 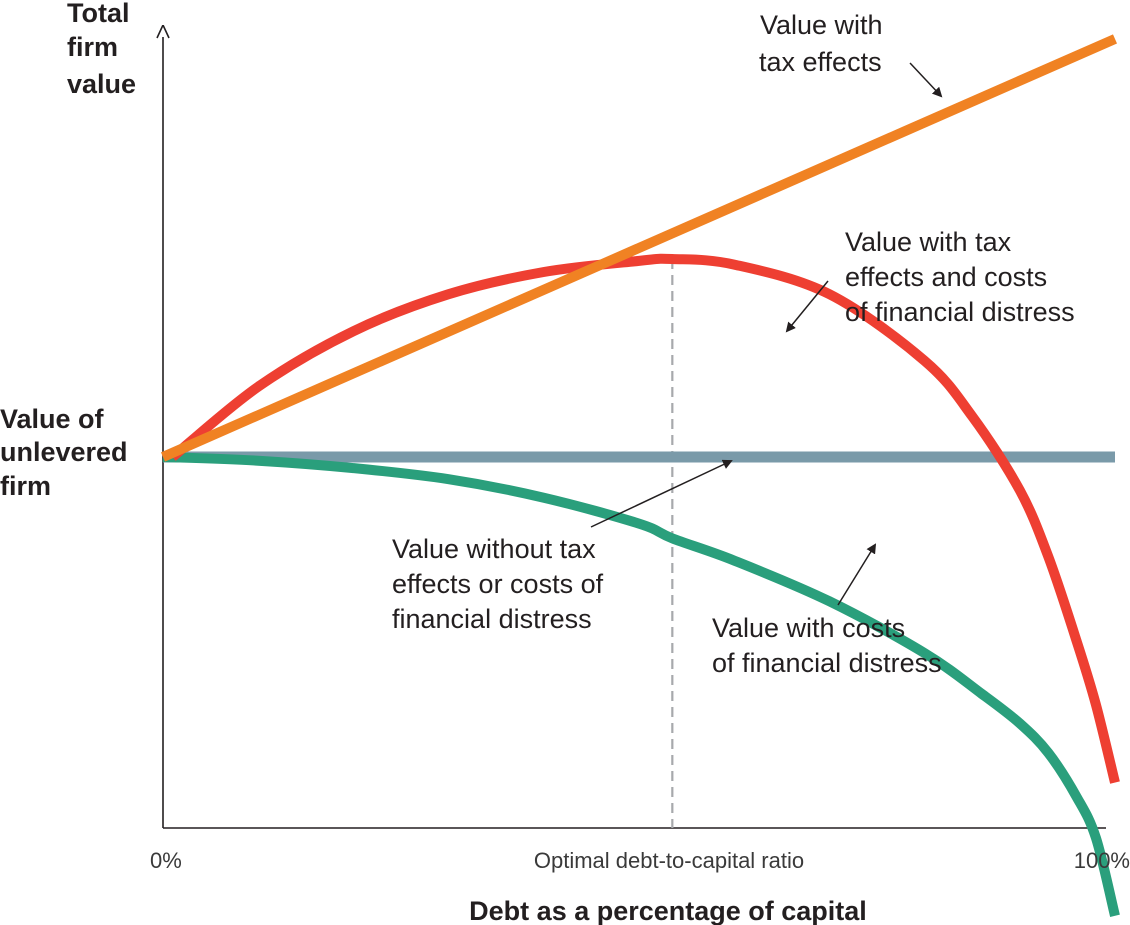 What do you see at coordinates (807, 306) in the screenshot?
I see `series-pointer-tax-distress` at bounding box center [807, 306].